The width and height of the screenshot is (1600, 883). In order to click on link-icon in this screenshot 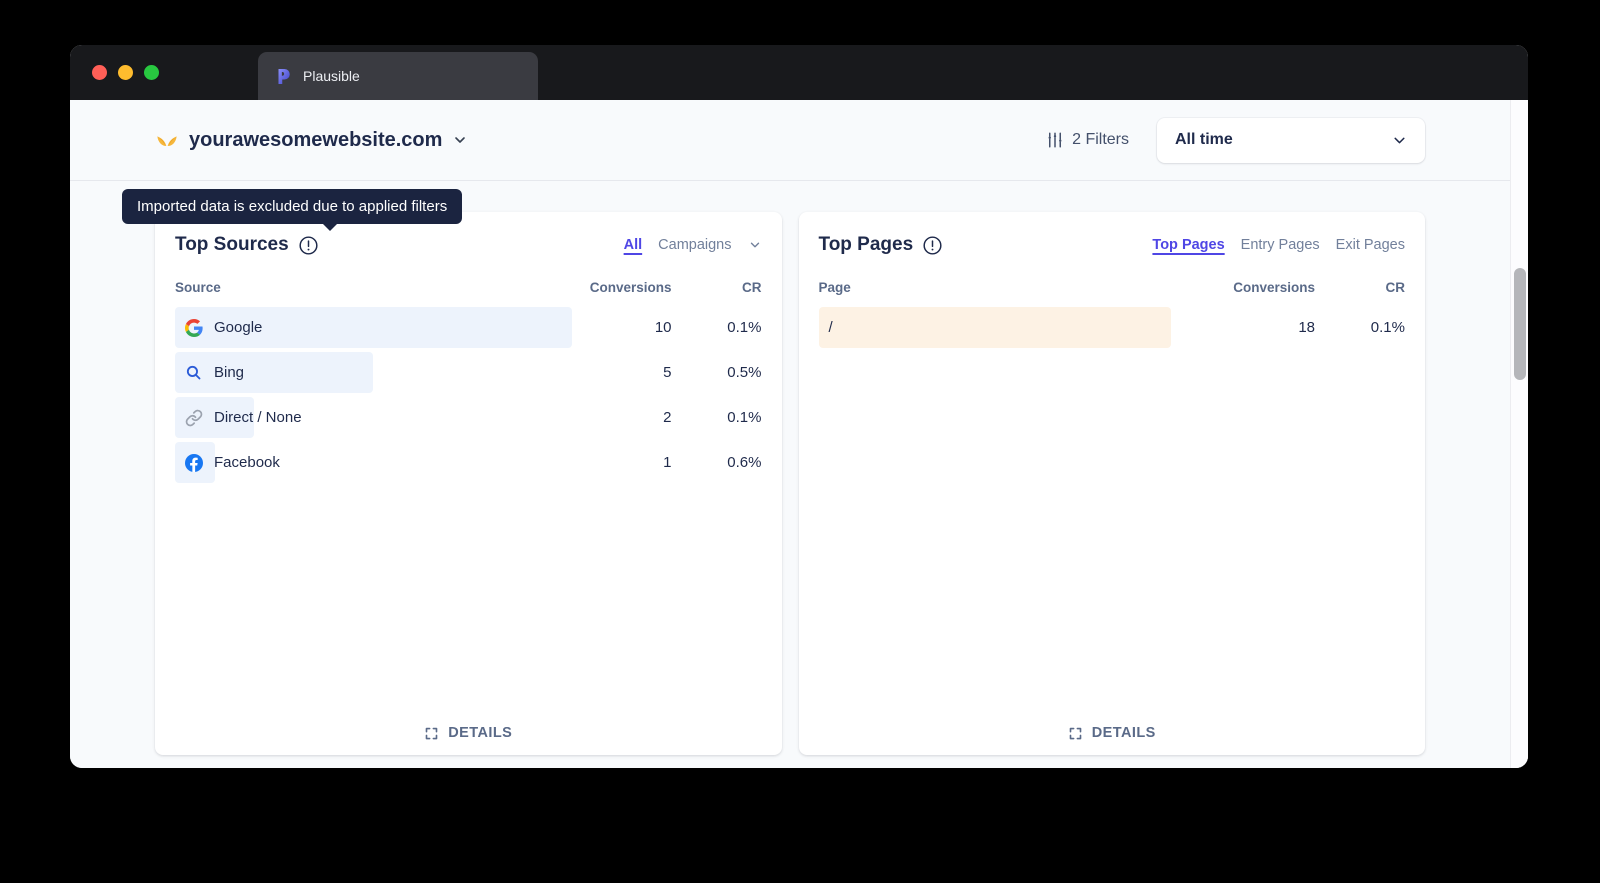, I will do `click(194, 418)`.